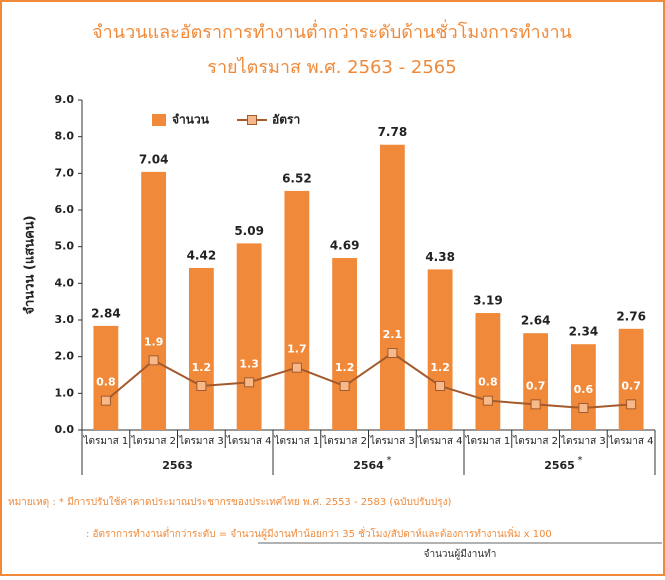 The width and height of the screenshot is (665, 580). What do you see at coordinates (177, 465) in the screenshot?
I see `group-label: 2563` at bounding box center [177, 465].